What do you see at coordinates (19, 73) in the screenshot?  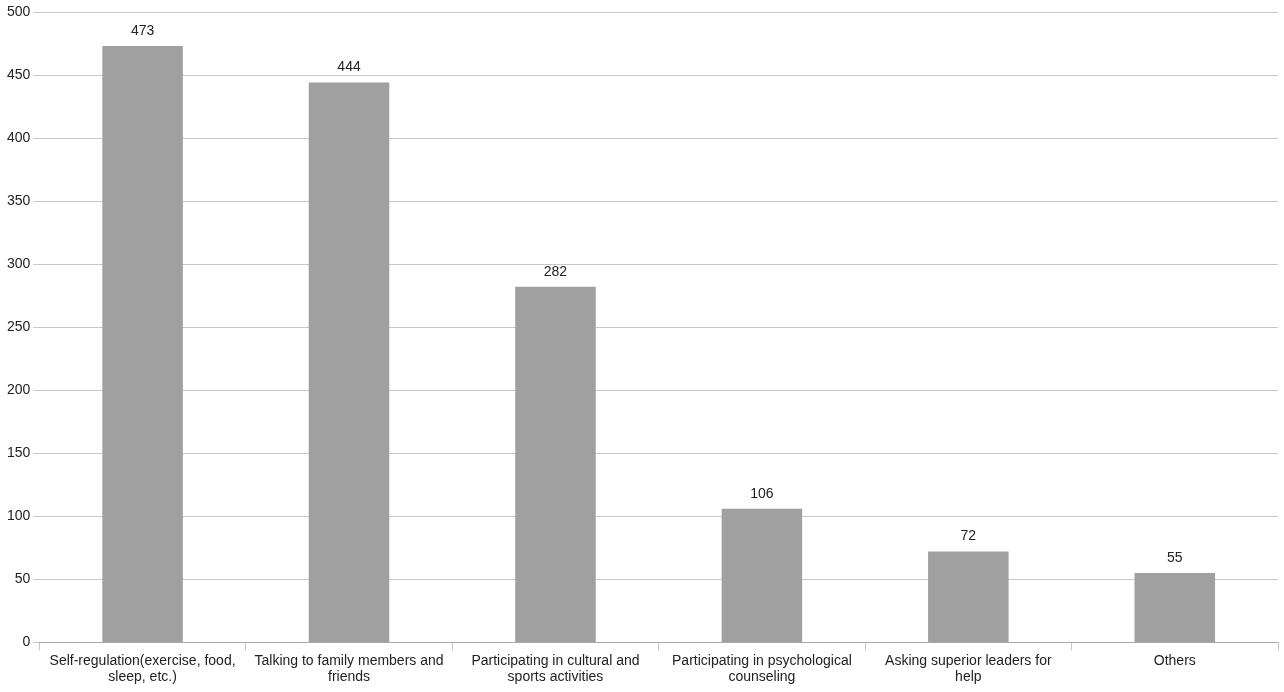 I see `y-tick-label: 450` at bounding box center [19, 73].